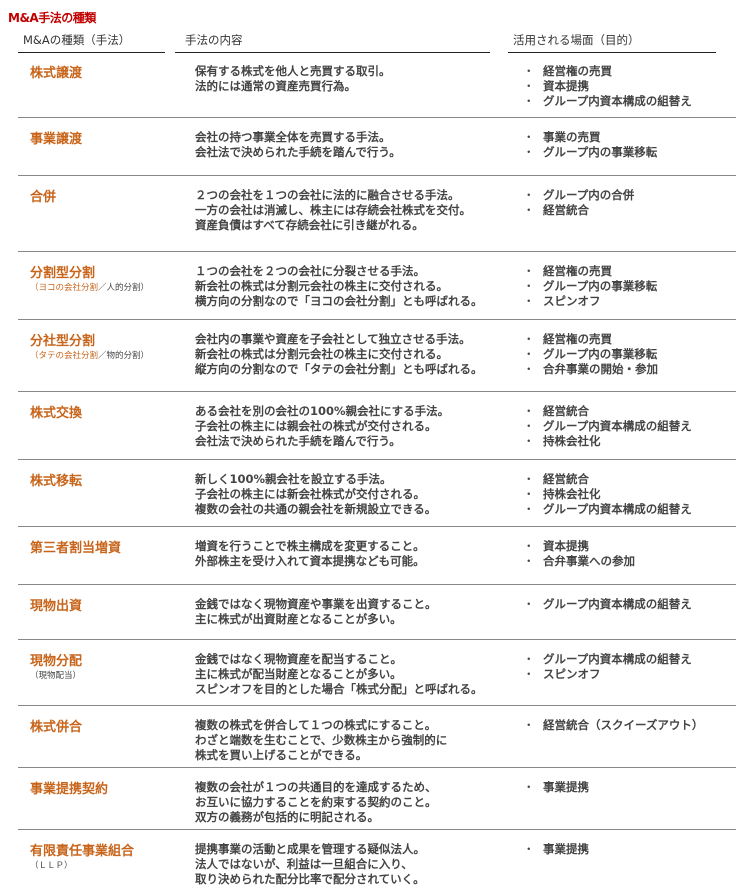  Describe the element at coordinates (56, 606) in the screenshot. I see `method-name: 現物出資` at that location.